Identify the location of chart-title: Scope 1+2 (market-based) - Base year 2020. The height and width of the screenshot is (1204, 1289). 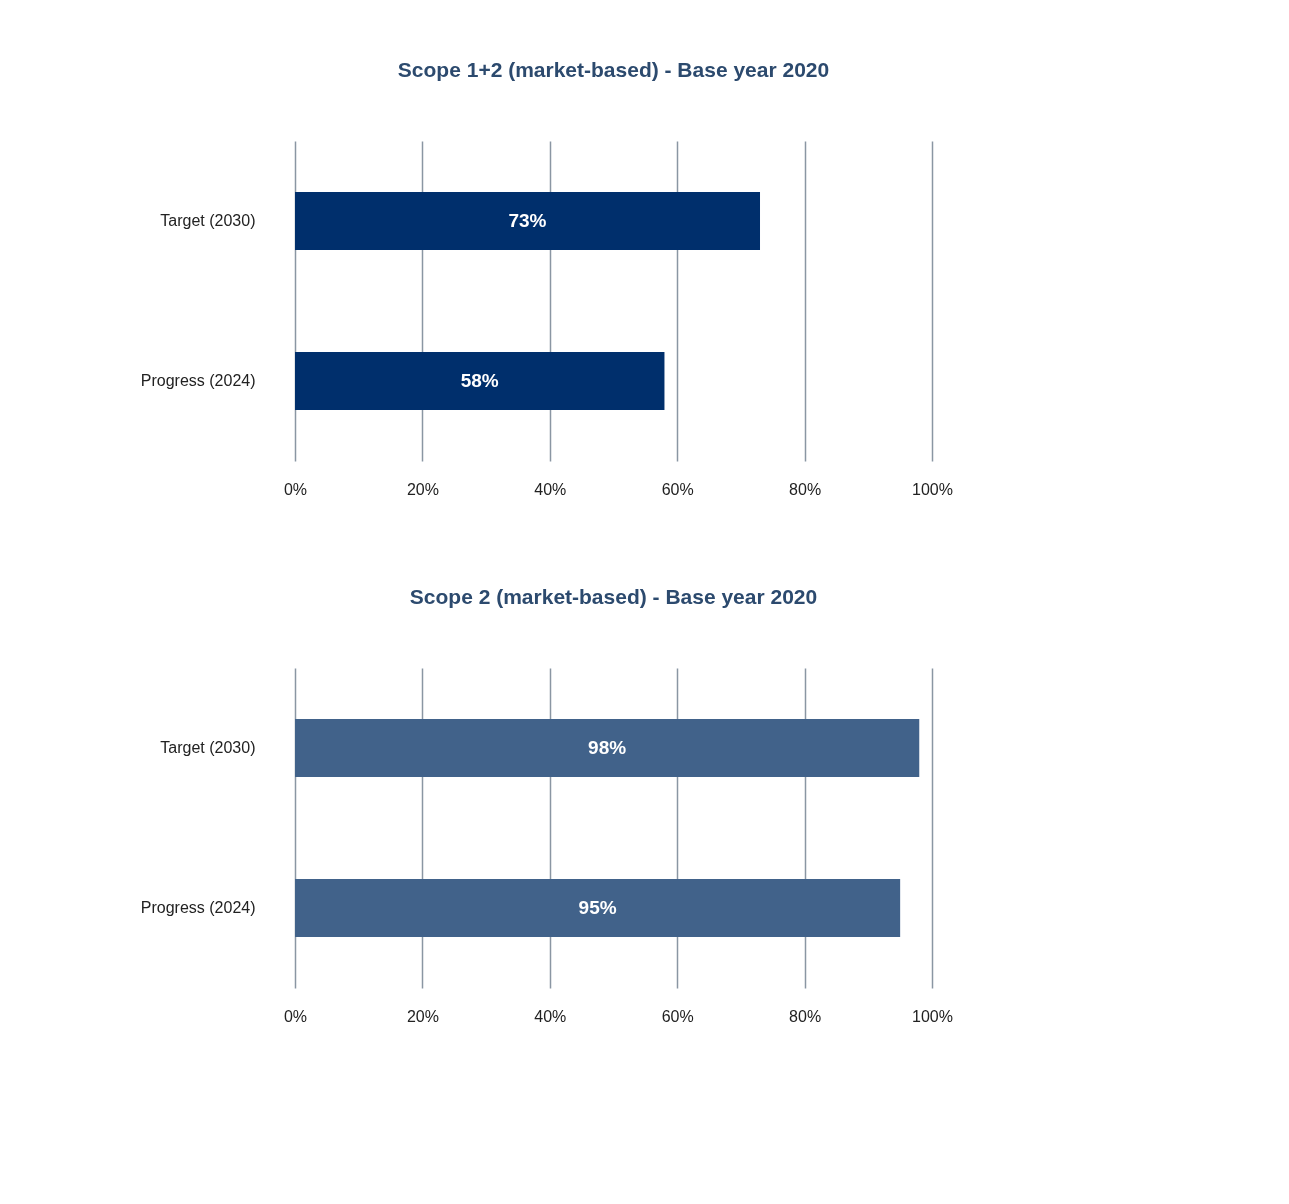
(613, 69).